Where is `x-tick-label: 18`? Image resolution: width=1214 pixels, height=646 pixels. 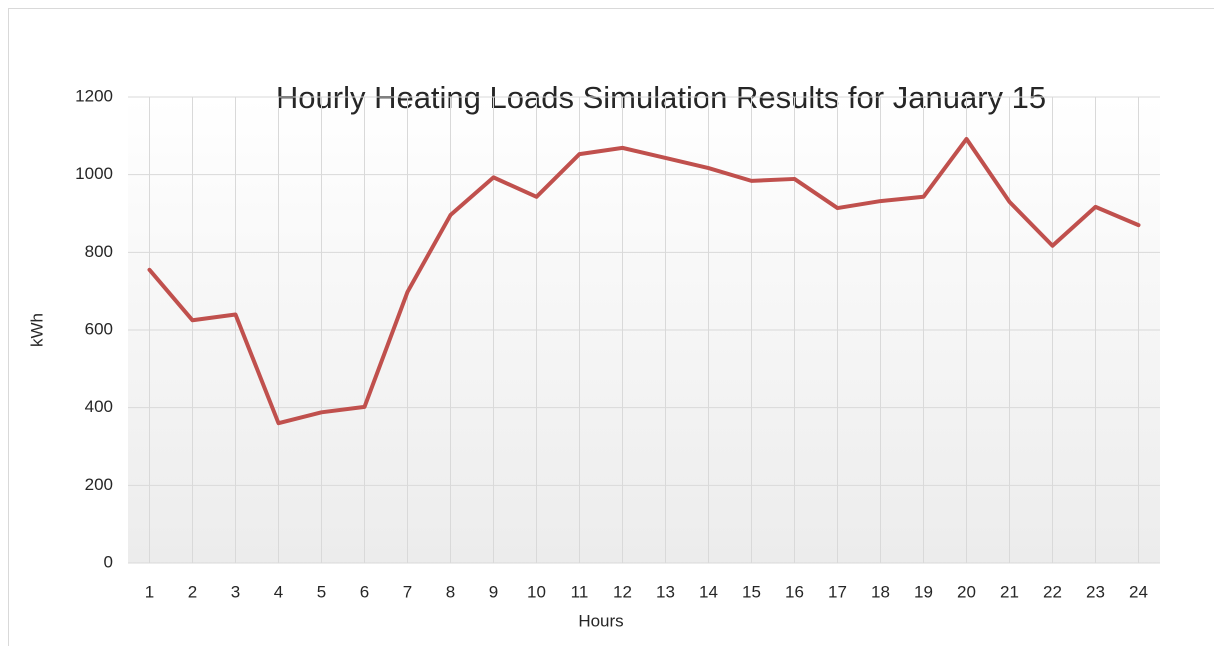 x-tick-label: 18 is located at coordinates (880, 591).